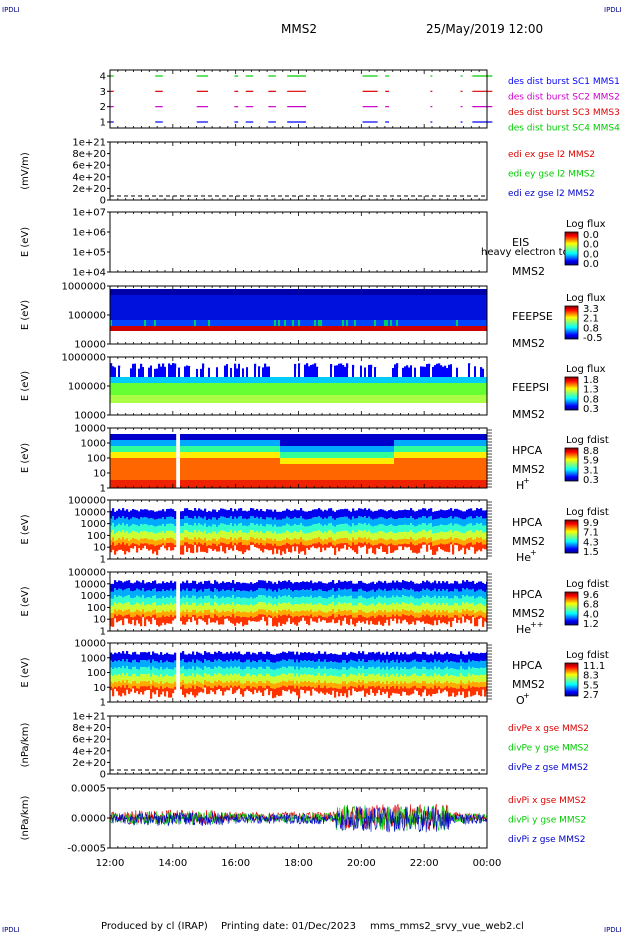 The image size is (630, 934). What do you see at coordinates (87, 387) in the screenshot?
I see `y-tick-label: 100000` at bounding box center [87, 387].